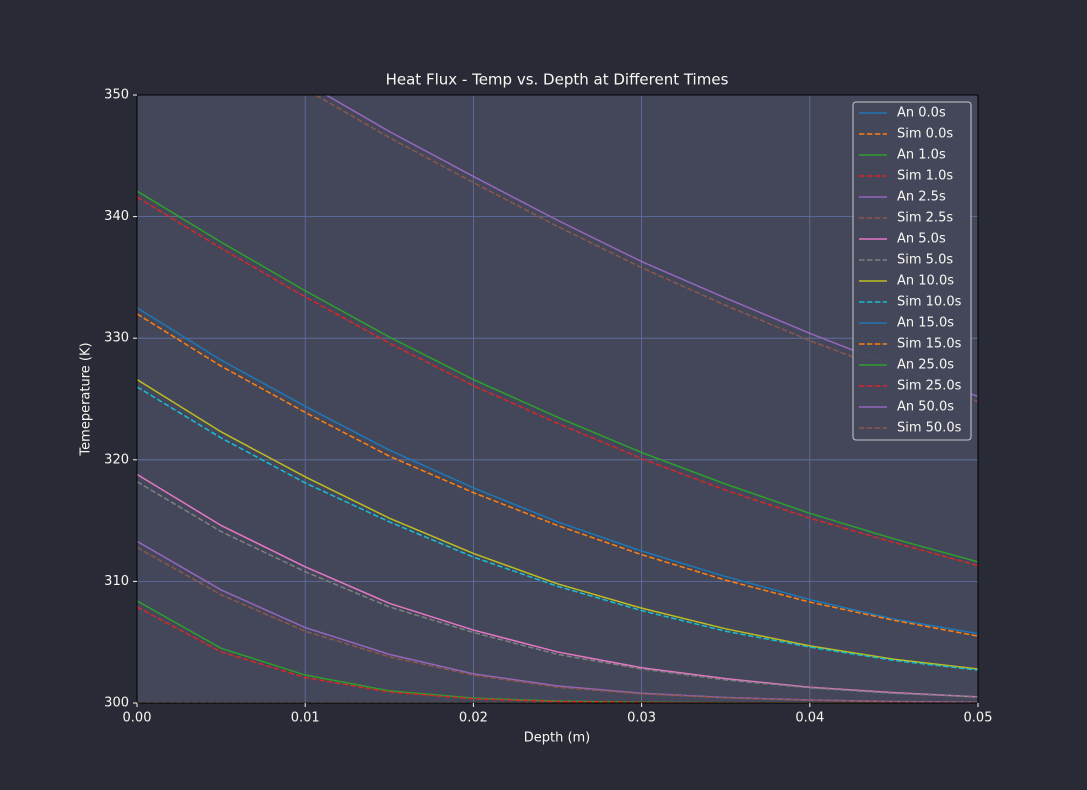 This screenshot has height=790, width=1087. I want to click on legend-label: An 5.0s, so click(921, 239).